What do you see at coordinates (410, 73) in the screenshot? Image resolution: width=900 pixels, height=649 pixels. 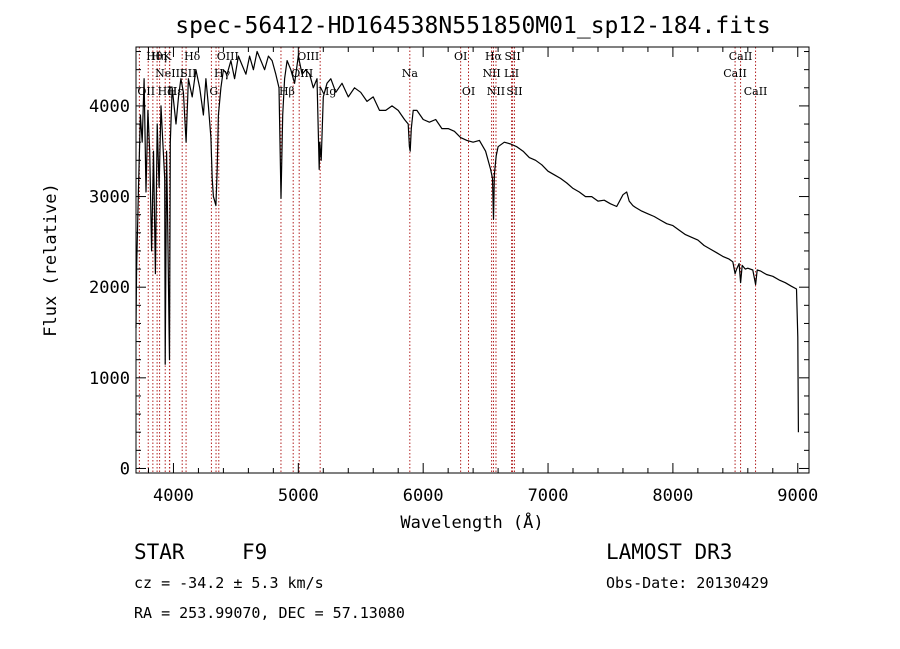 I see `line-label: Na` at bounding box center [410, 73].